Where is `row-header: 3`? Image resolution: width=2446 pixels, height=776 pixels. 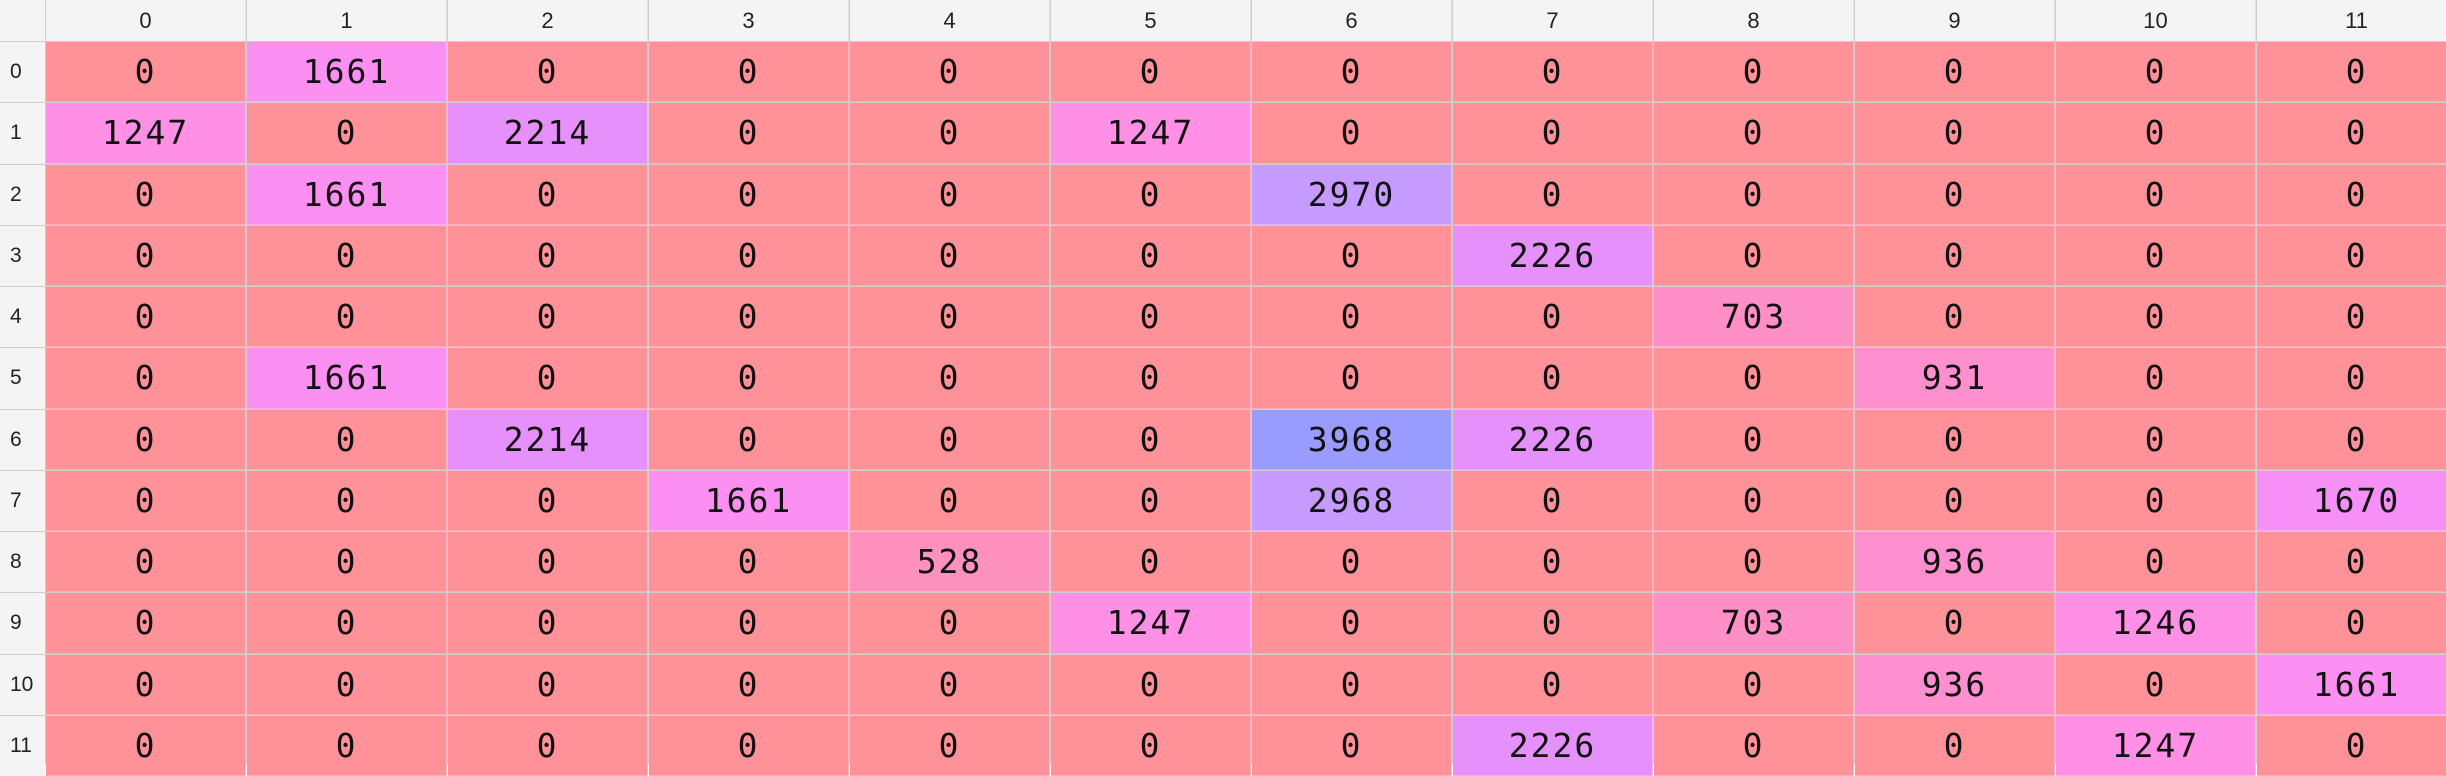 row-header: 3 is located at coordinates (22, 255).